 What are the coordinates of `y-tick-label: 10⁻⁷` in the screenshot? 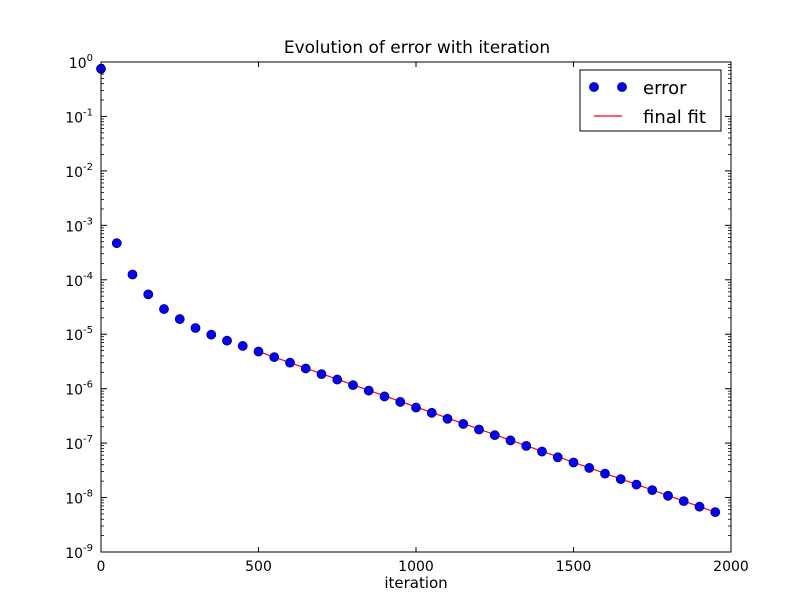 It's located at (79, 443).